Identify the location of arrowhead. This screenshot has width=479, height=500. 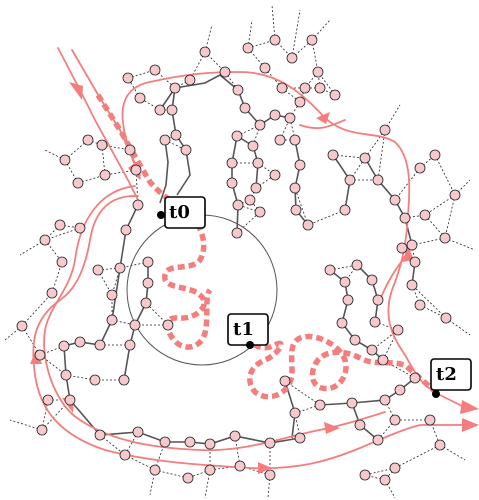
(332, 428).